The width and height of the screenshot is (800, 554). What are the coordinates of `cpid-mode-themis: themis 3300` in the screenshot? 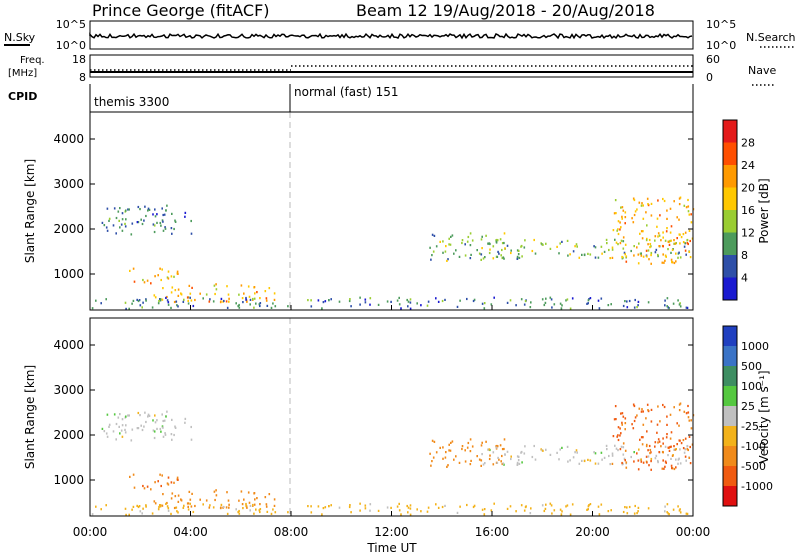 It's located at (131, 102).